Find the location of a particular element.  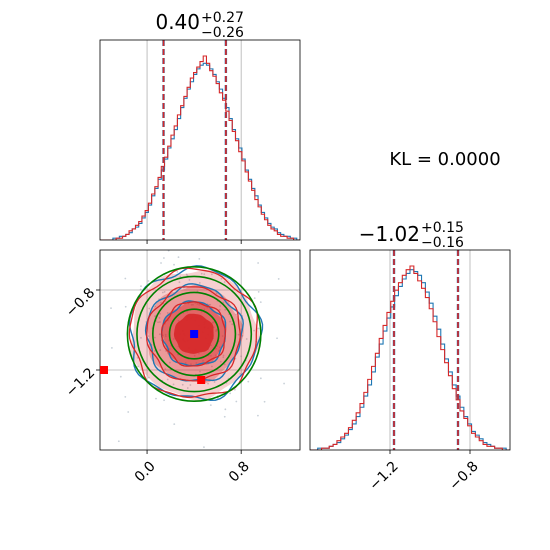

param1-title-median: 0.40 is located at coordinates (177, 22).